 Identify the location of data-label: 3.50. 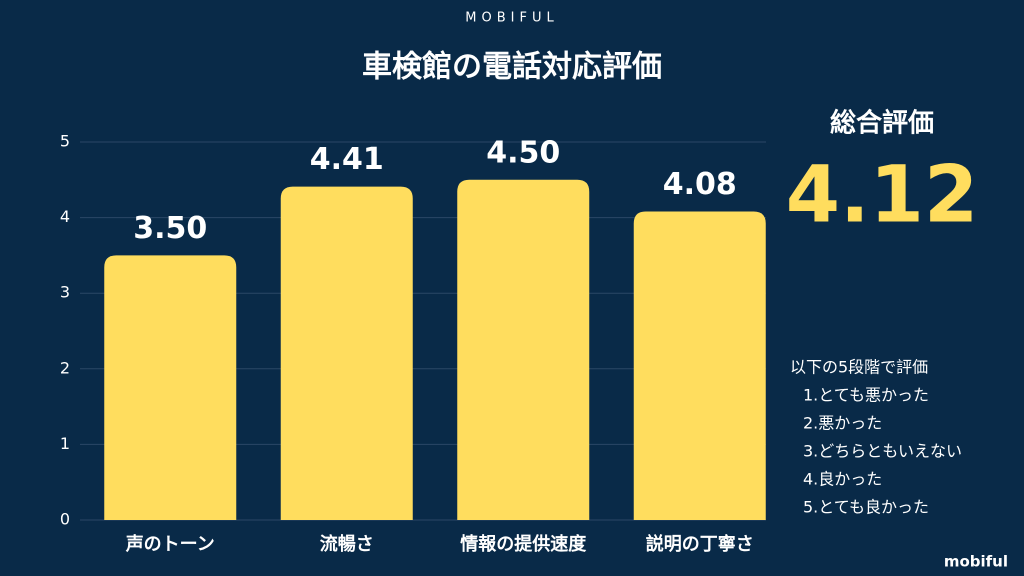
(170, 228).